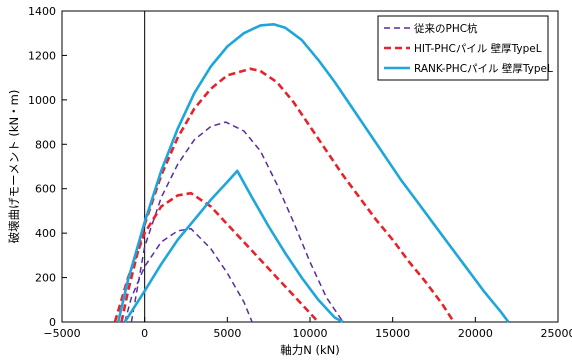  What do you see at coordinates (310, 350) in the screenshot?
I see `x-axis-title: 軸力N (kN)` at bounding box center [310, 350].